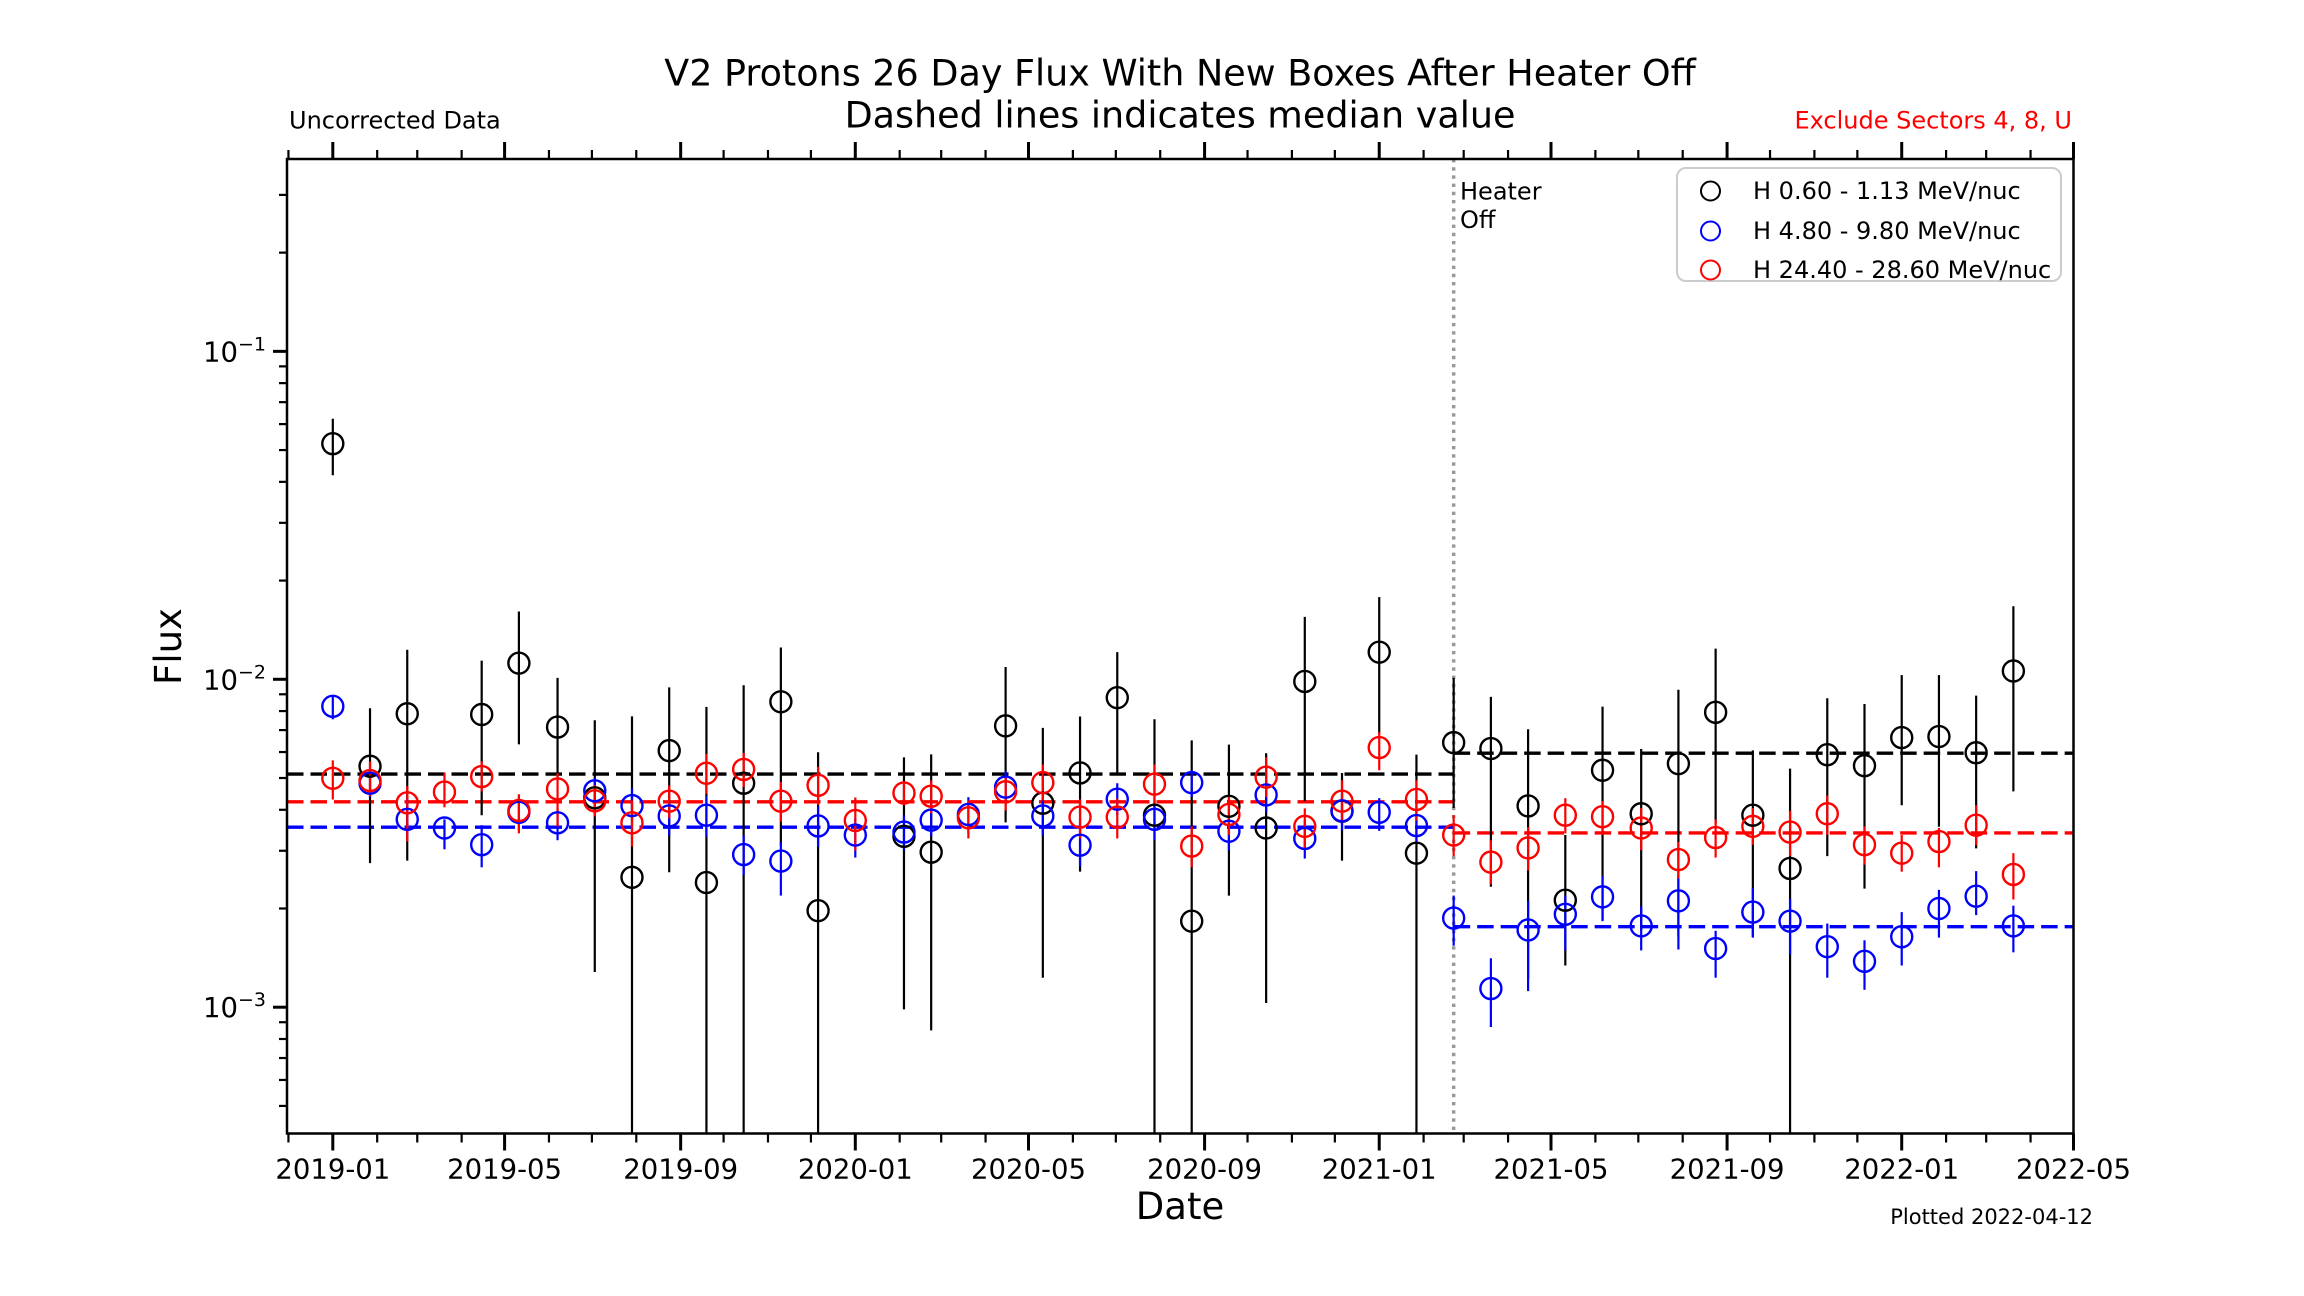 Image resolution: width=2304 pixels, height=1296 pixels. What do you see at coordinates (680, 1170) in the screenshot?
I see `x-tick-label: 2019-09` at bounding box center [680, 1170].